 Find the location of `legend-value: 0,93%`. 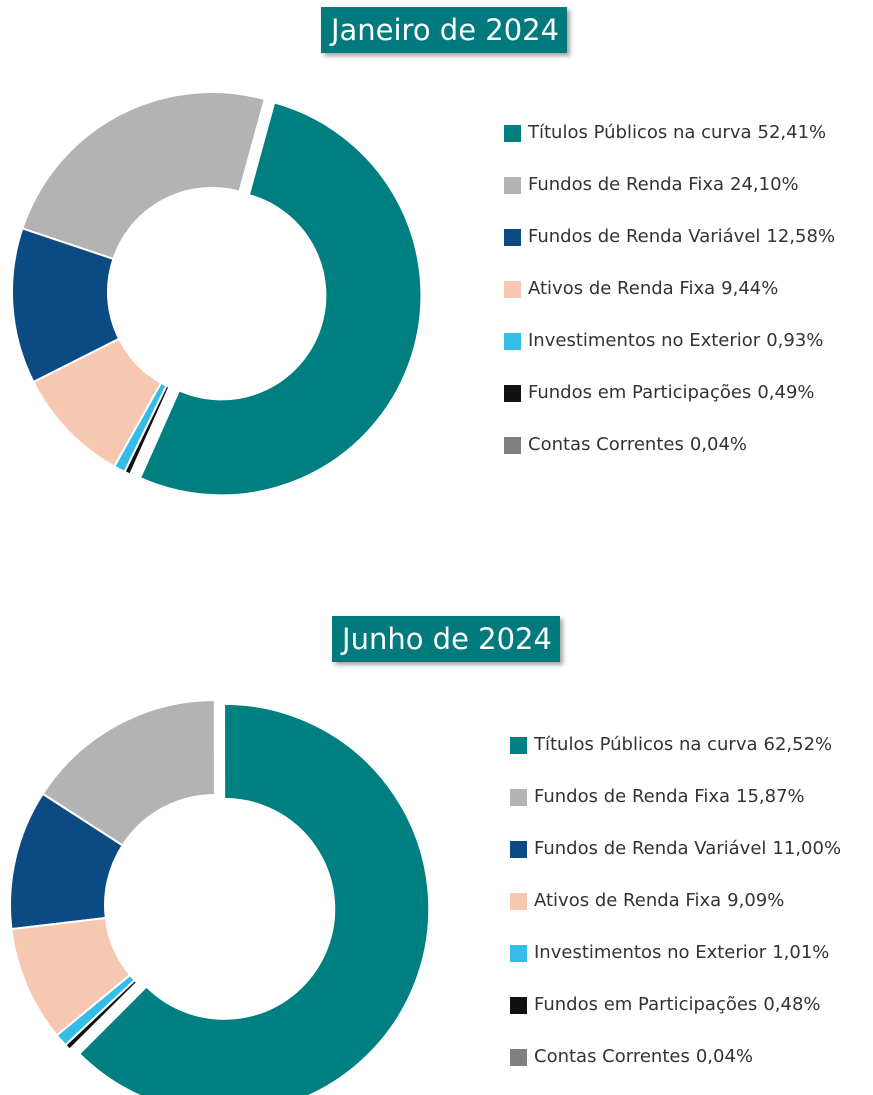

legend-value: 0,93% is located at coordinates (794, 340).